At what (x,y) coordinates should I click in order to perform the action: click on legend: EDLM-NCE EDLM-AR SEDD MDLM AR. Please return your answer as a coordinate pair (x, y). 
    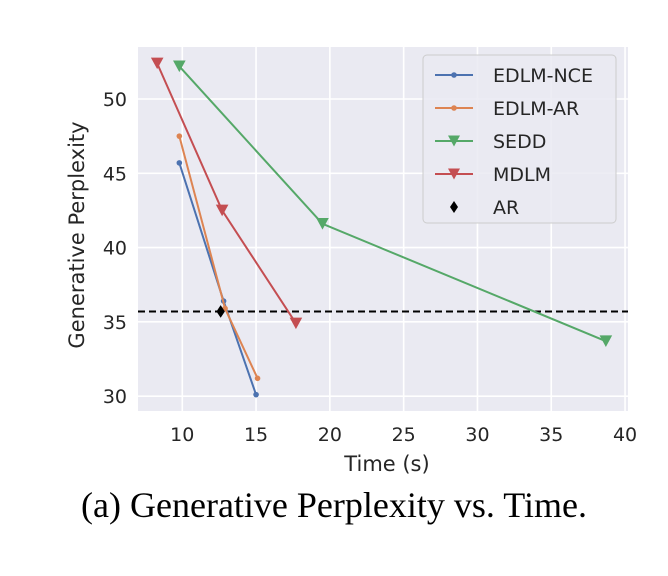
    Looking at the image, I should click on (519, 139).